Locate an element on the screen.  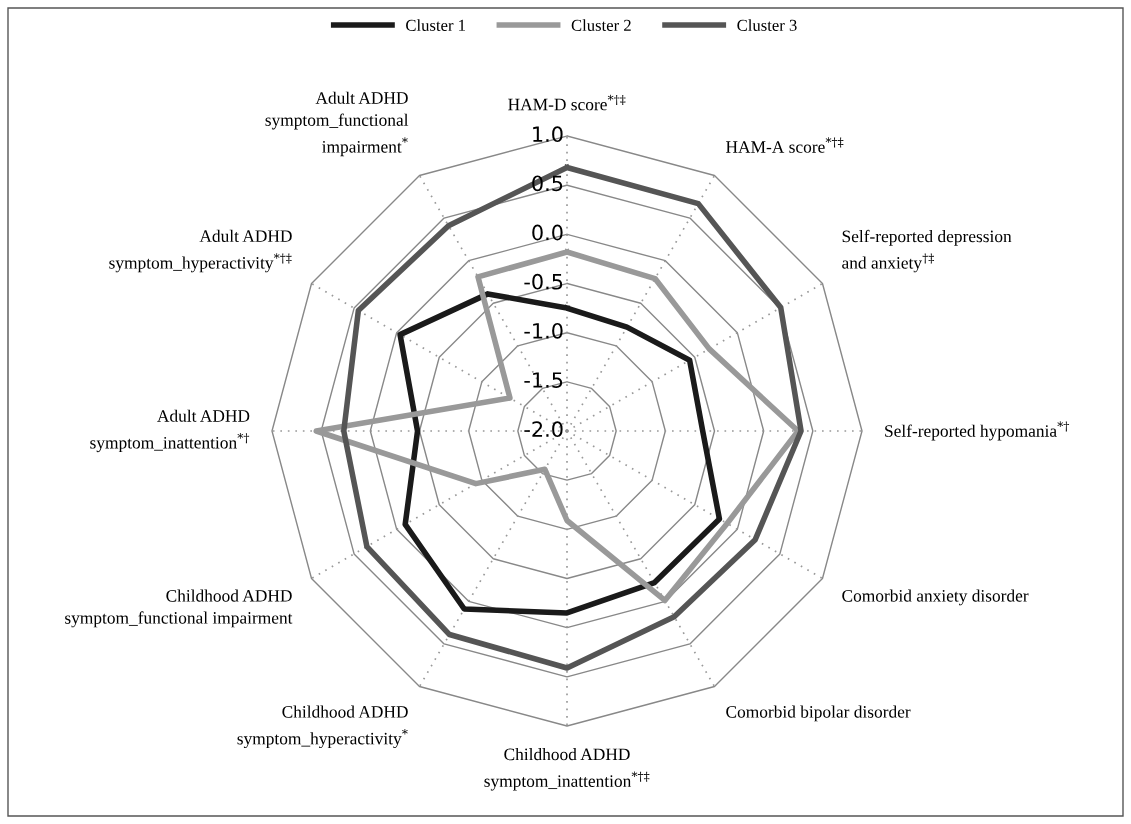
spoke-label: Adult ADHD symptom_hyperactivity$^{*†‡}$ is located at coordinates (200, 251).